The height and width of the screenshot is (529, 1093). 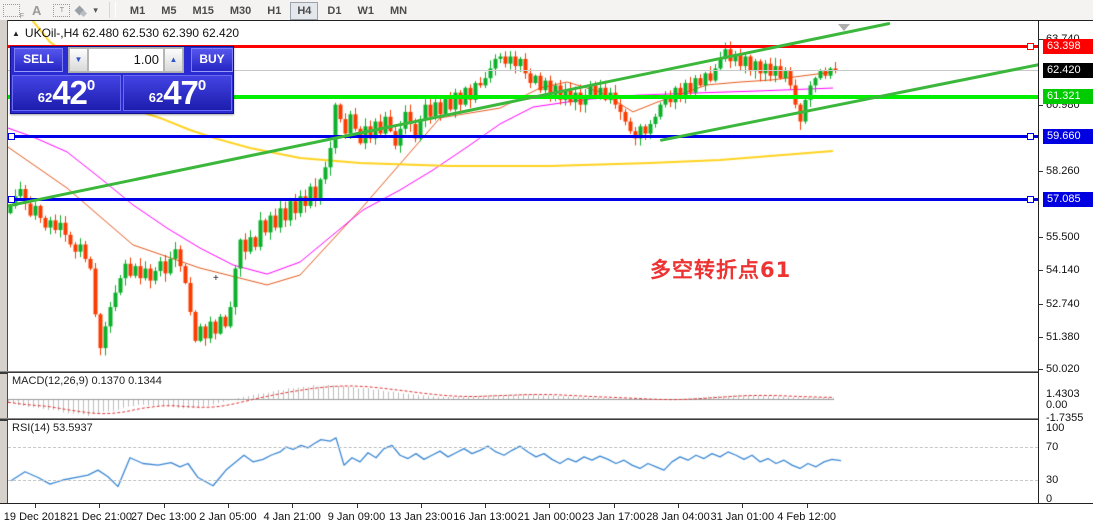 I want to click on toolbar: F A T ▾ M1 M5 M15 M30 H1 H4 D1 W1 MN, so click(x=546, y=10).